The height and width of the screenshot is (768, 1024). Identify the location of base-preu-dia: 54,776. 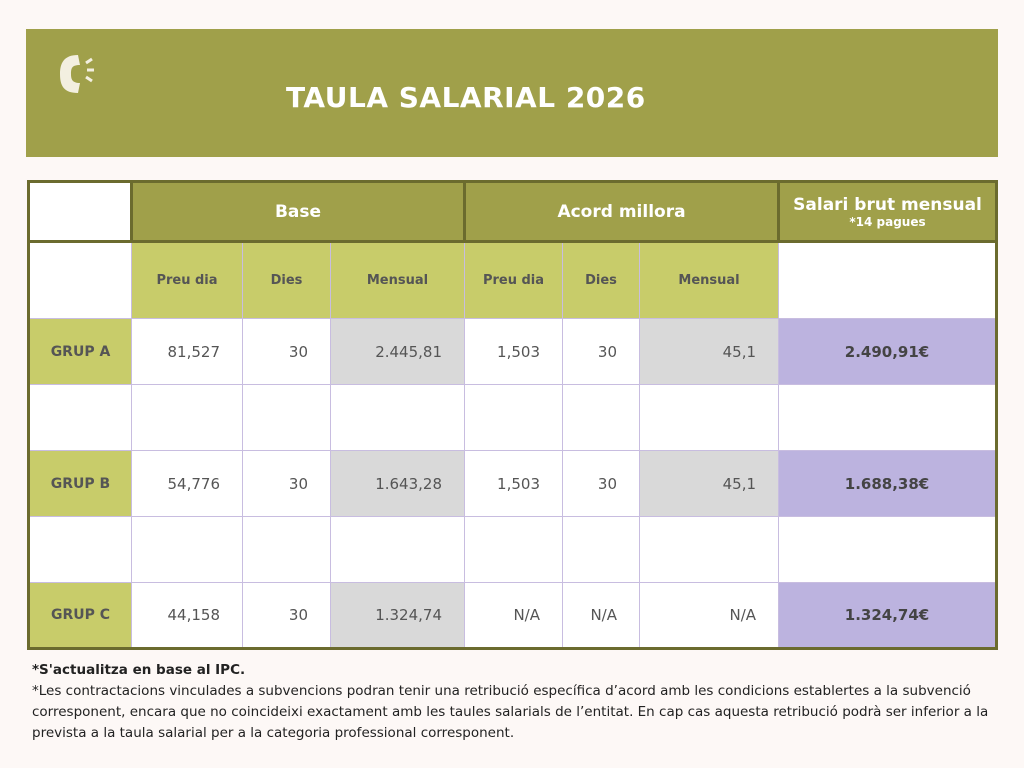
(187, 483).